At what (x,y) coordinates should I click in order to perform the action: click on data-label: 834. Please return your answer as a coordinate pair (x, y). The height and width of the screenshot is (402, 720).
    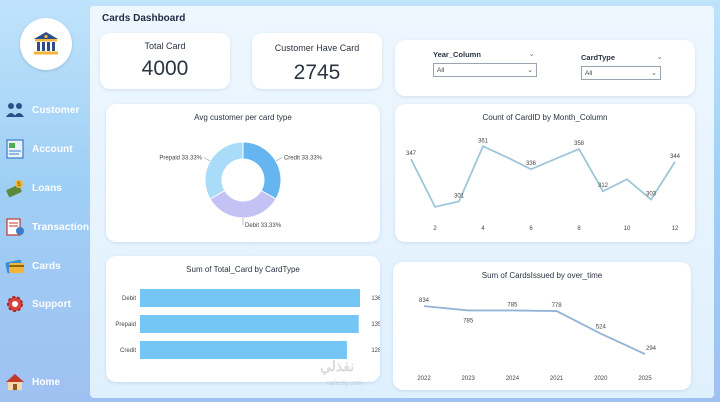
    Looking at the image, I should click on (424, 301).